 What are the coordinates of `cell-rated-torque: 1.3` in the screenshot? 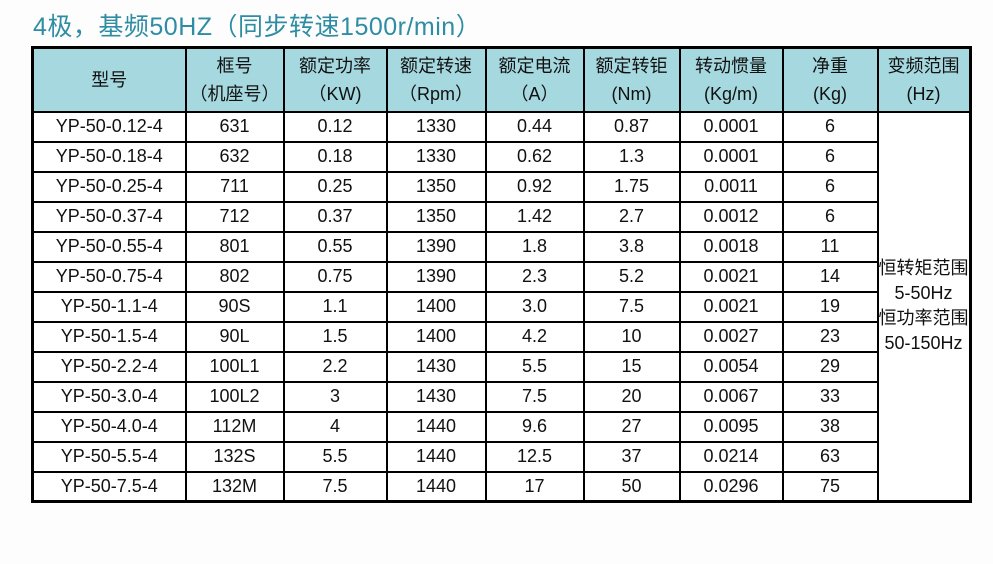 It's located at (631, 156).